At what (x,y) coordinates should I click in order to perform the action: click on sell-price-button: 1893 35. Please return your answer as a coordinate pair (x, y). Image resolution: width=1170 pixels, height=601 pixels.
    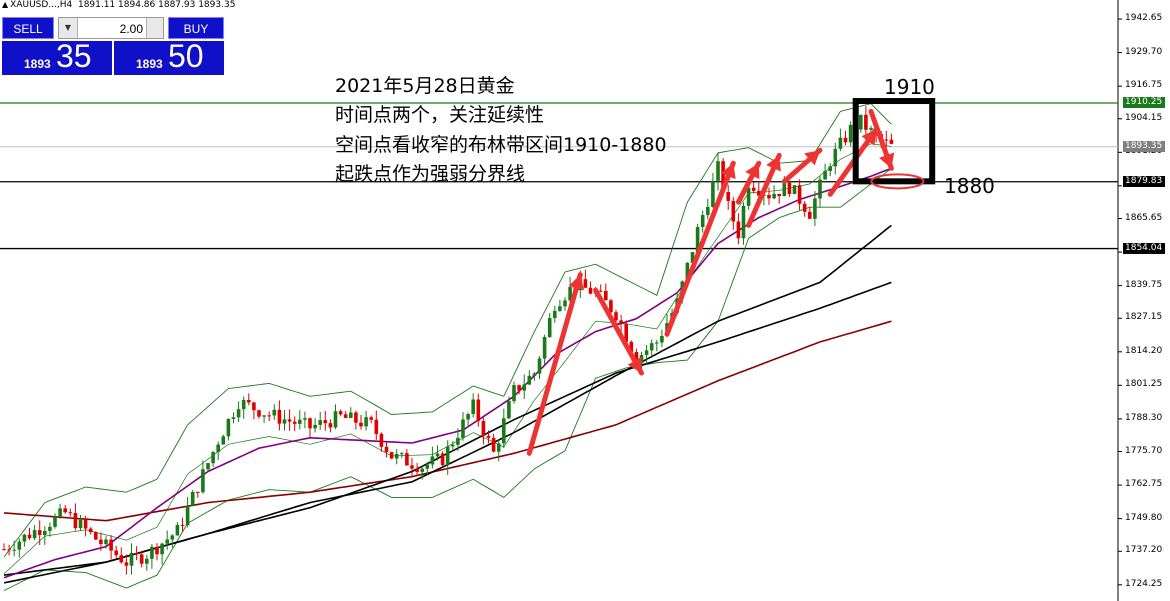
    Looking at the image, I should click on (57, 56).